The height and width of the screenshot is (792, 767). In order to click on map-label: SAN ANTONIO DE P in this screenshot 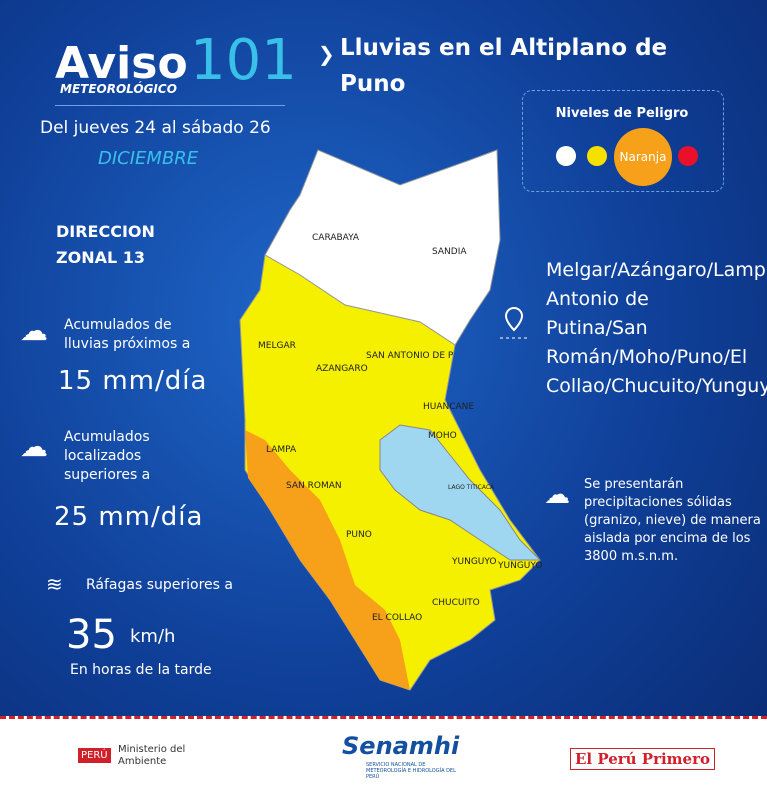, I will do `click(410, 356)`.